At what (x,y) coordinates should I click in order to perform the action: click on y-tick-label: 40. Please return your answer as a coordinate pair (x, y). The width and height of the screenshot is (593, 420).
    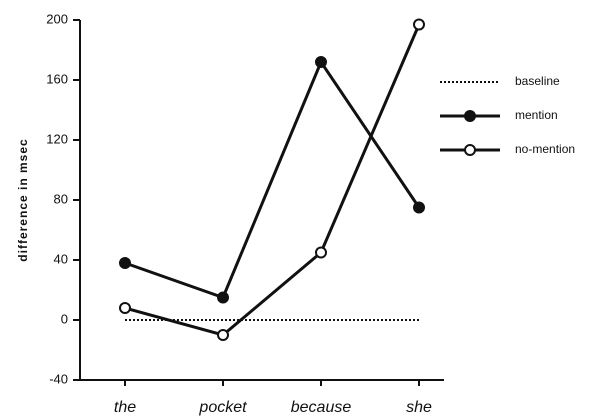
    Looking at the image, I should click on (61, 258).